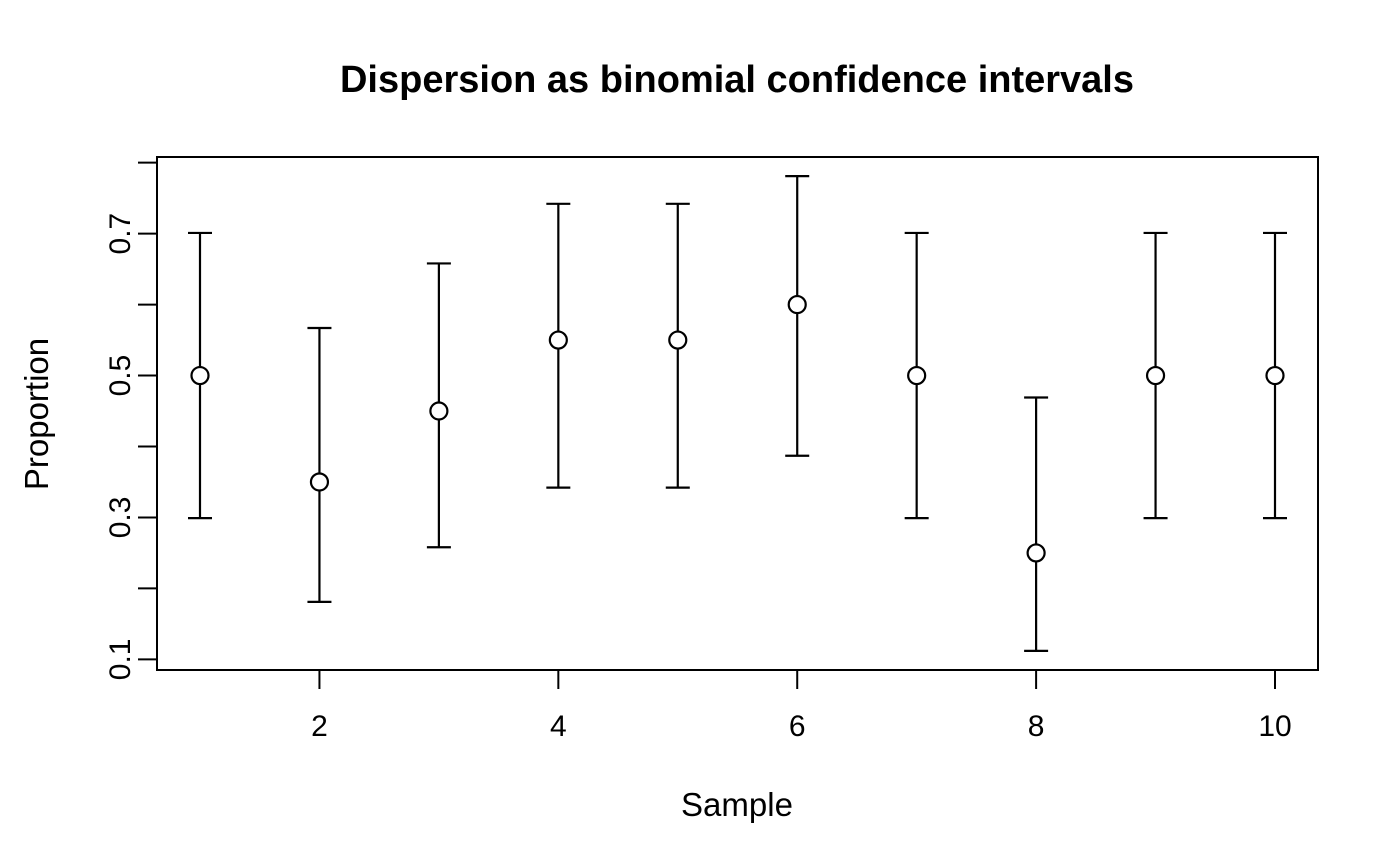  What do you see at coordinates (801, 706) in the screenshot?
I see `x-axis-ticks: 2 4 6 8 10` at bounding box center [801, 706].